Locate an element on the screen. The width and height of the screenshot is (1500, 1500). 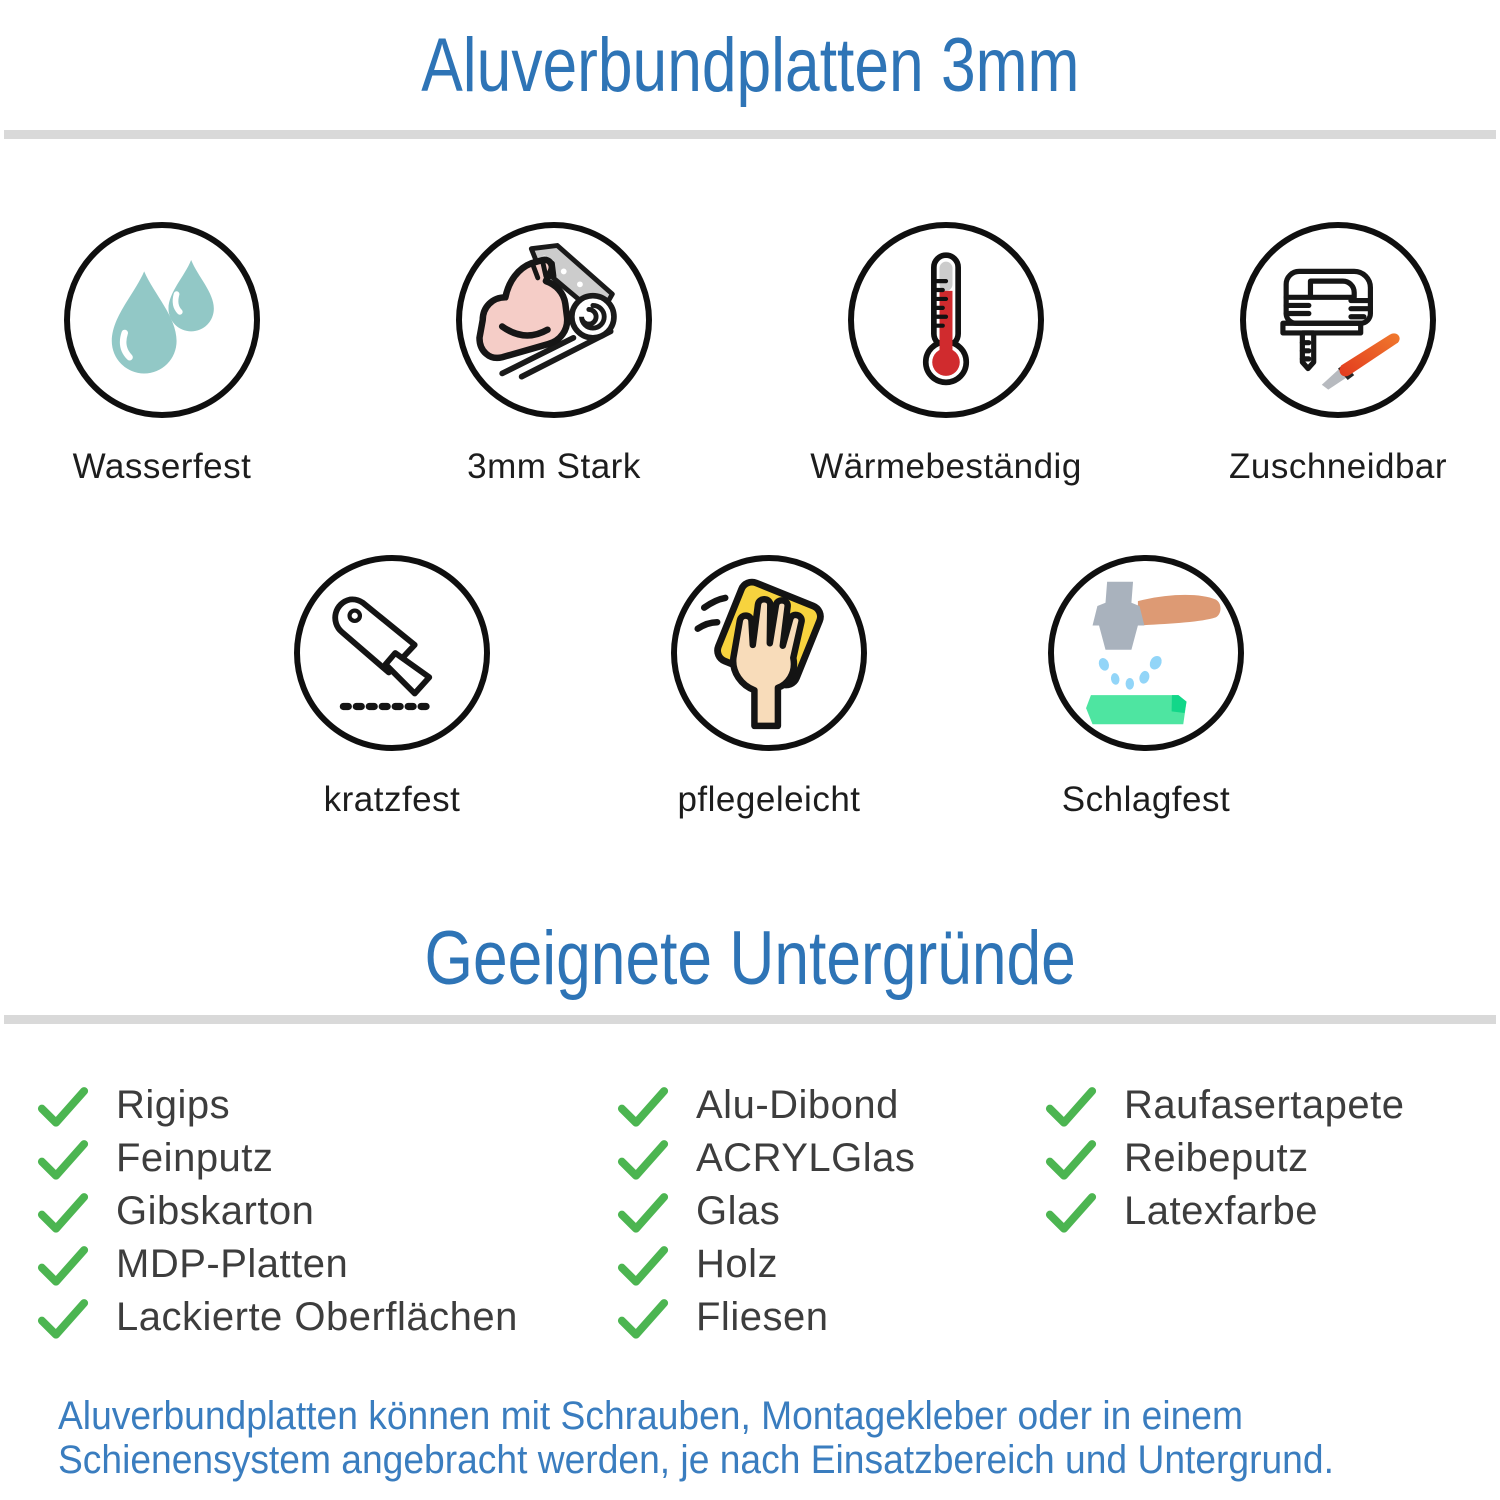
substrate-label: Rigips is located at coordinates (173, 1105).